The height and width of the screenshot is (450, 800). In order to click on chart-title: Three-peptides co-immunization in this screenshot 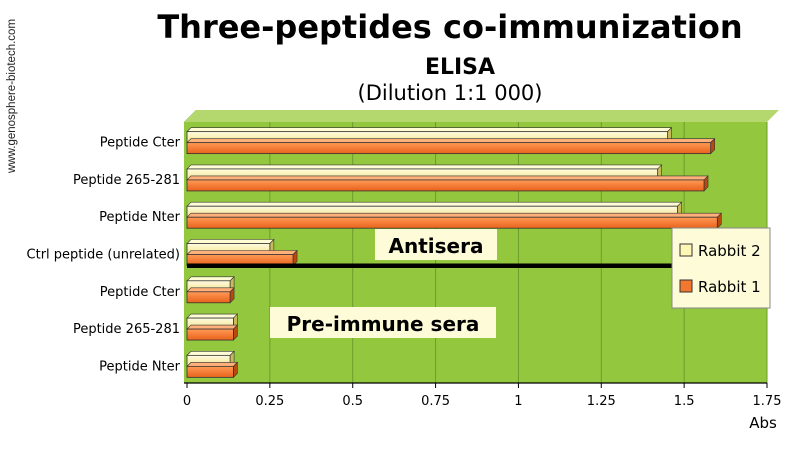, I will do `click(449, 27)`.